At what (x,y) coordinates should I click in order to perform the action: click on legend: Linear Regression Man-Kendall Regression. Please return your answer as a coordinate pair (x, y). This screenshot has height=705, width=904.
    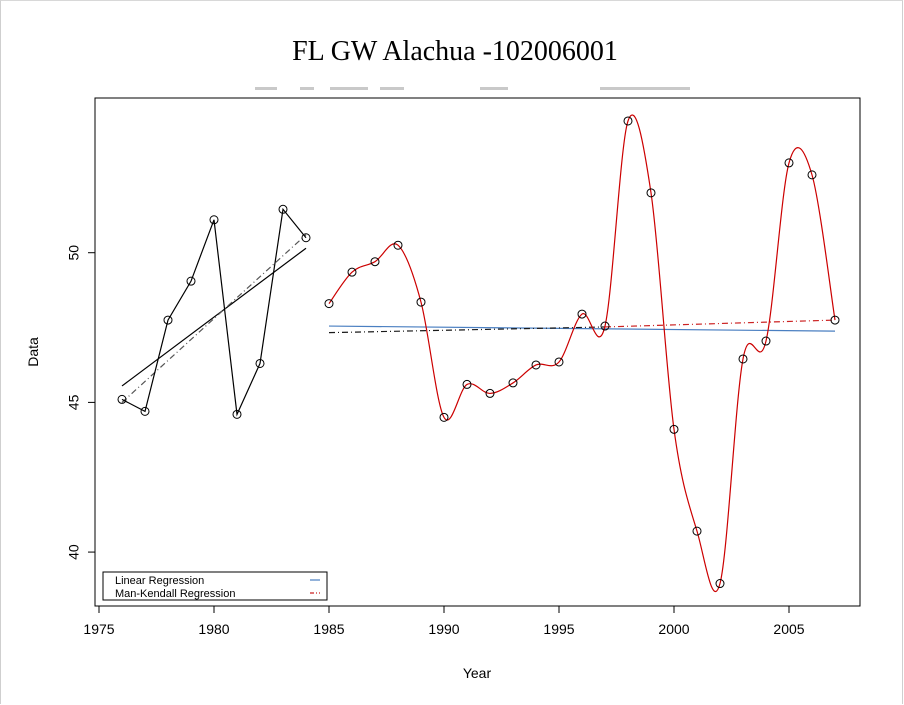
    Looking at the image, I should click on (215, 586).